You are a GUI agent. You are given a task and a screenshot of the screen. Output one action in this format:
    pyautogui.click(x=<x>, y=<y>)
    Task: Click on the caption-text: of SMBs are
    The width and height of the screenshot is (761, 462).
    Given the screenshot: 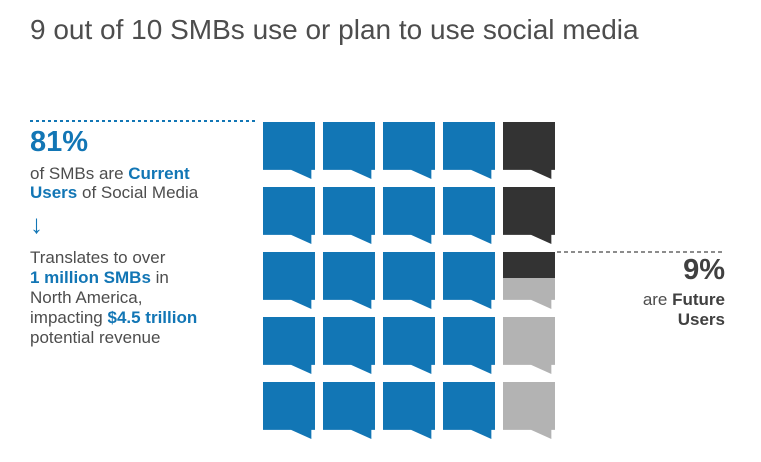 What is the action you would take?
    pyautogui.click(x=79, y=173)
    